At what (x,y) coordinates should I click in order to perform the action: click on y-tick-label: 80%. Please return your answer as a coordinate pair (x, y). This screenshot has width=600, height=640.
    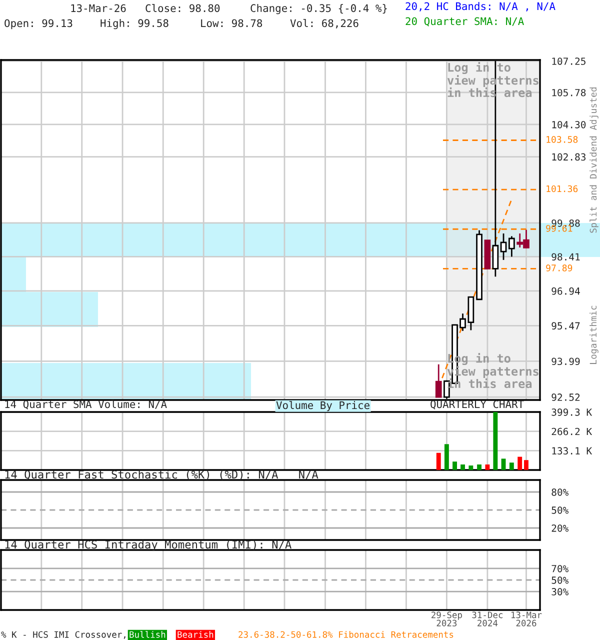
    Looking at the image, I should click on (560, 492).